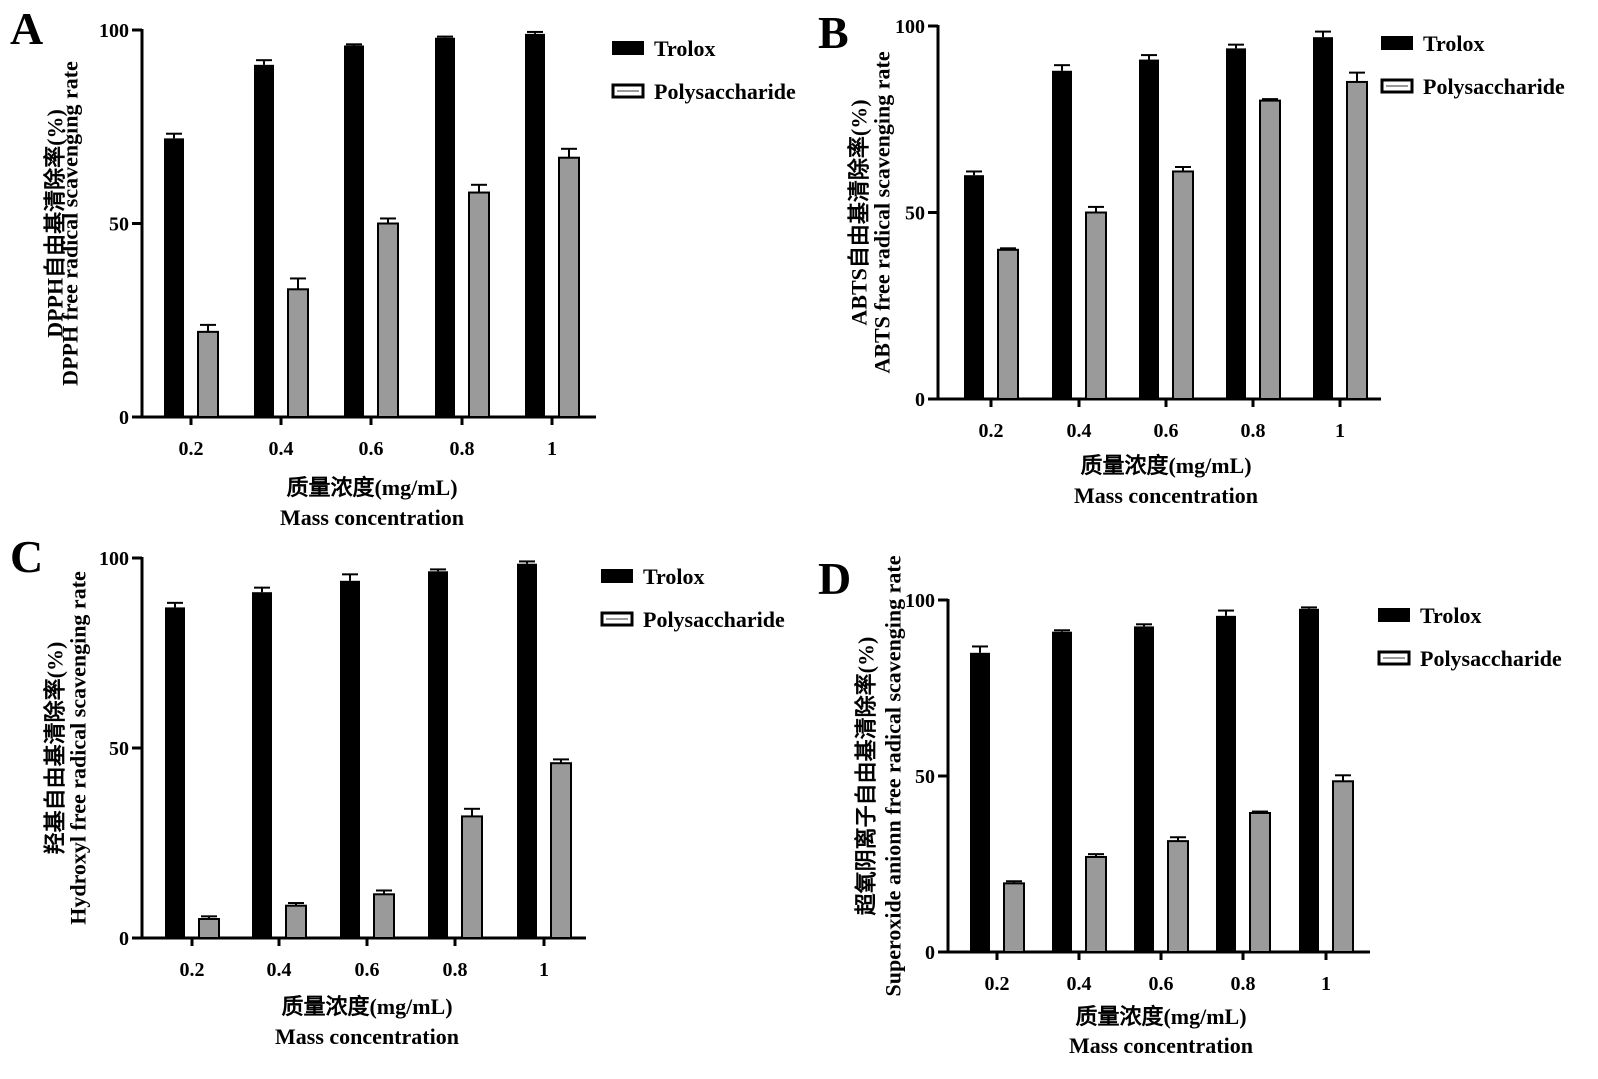 The image size is (1598, 1079). Describe the element at coordinates (834, 578) in the screenshot. I see `panel-letter: D` at that location.